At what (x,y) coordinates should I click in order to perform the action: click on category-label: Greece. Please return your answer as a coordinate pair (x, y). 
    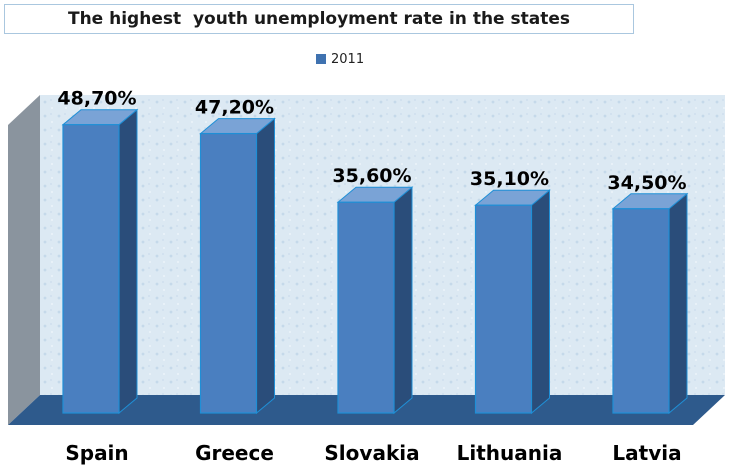
    Looking at the image, I should click on (234, 453).